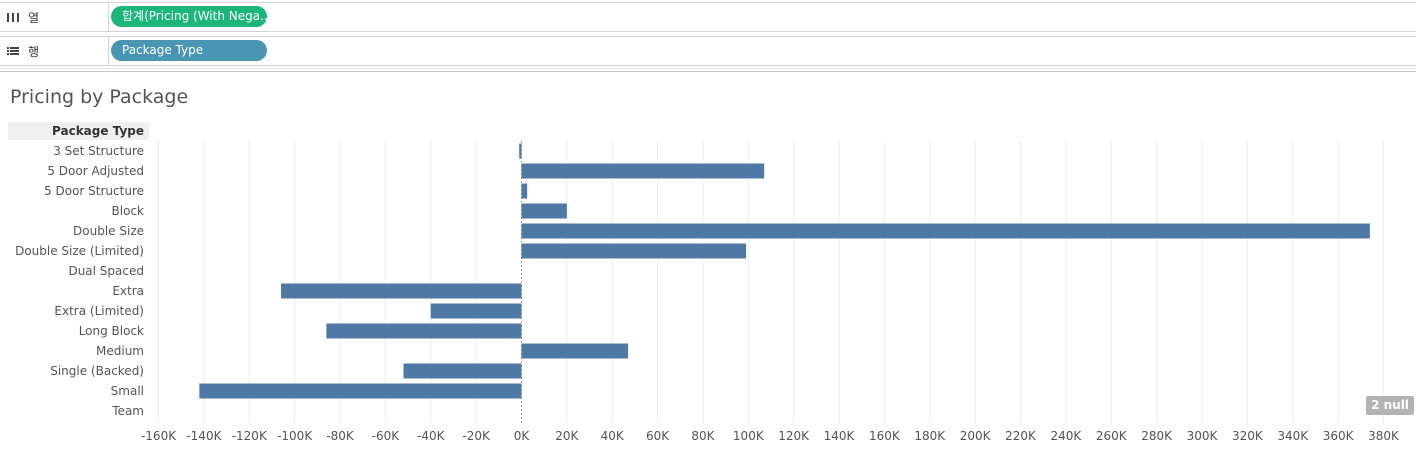  I want to click on category-label: Medium, so click(120, 351).